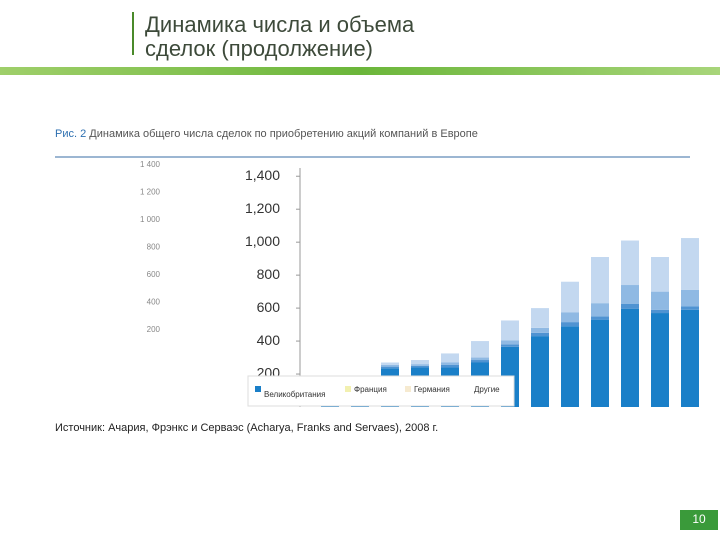 This screenshot has height=545, width=720. I want to click on y-tick-label: 1,400, so click(262, 175).